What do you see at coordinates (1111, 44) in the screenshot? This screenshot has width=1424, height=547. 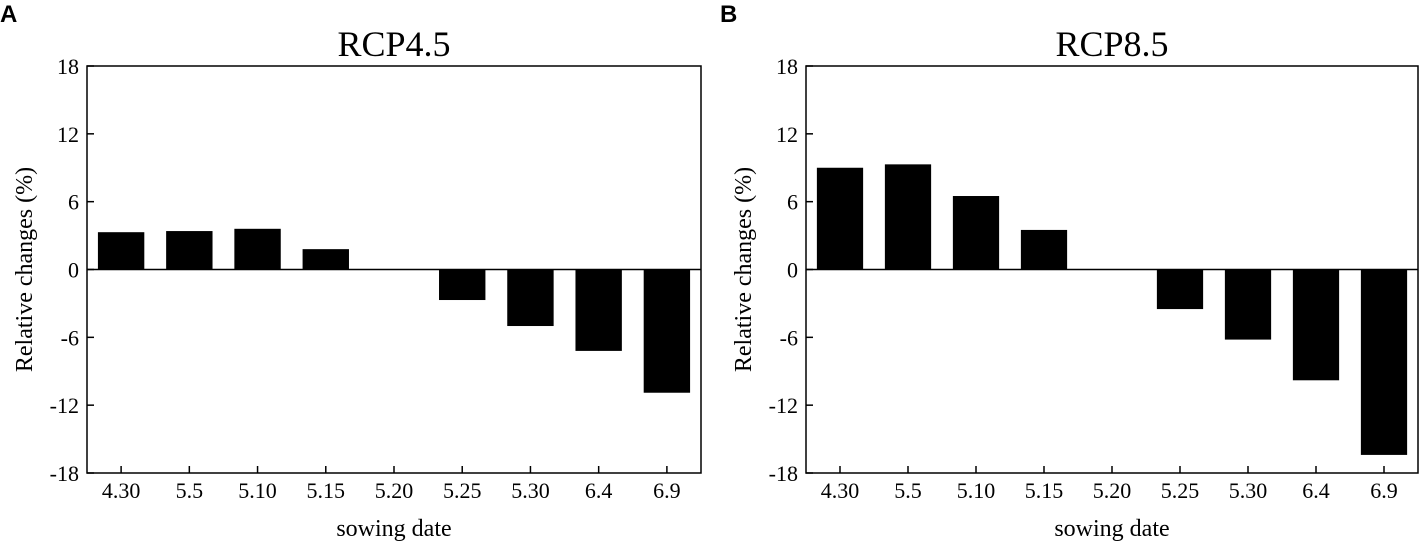 I see `chart-title: RCP8.5` at bounding box center [1111, 44].